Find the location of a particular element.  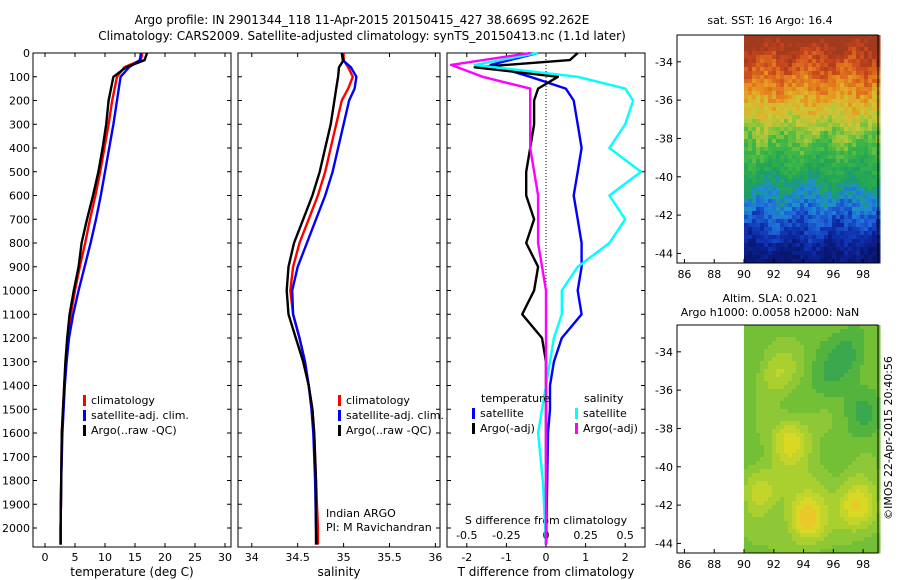

temperature-ytick-label: 1100 is located at coordinates (16, 314).